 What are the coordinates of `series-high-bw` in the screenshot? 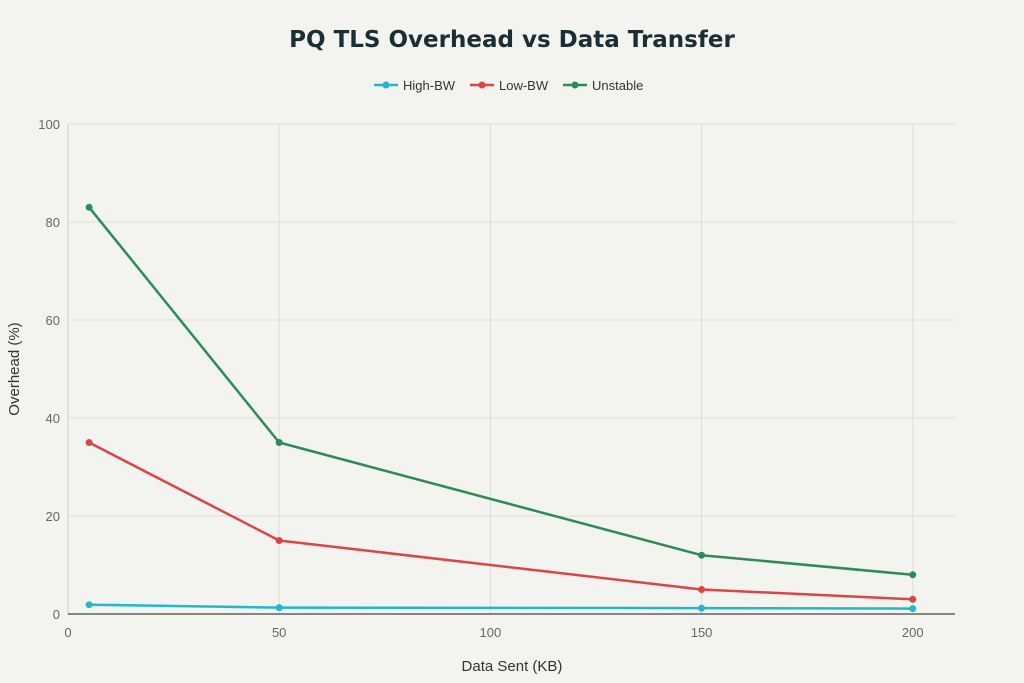 It's located at (501, 607).